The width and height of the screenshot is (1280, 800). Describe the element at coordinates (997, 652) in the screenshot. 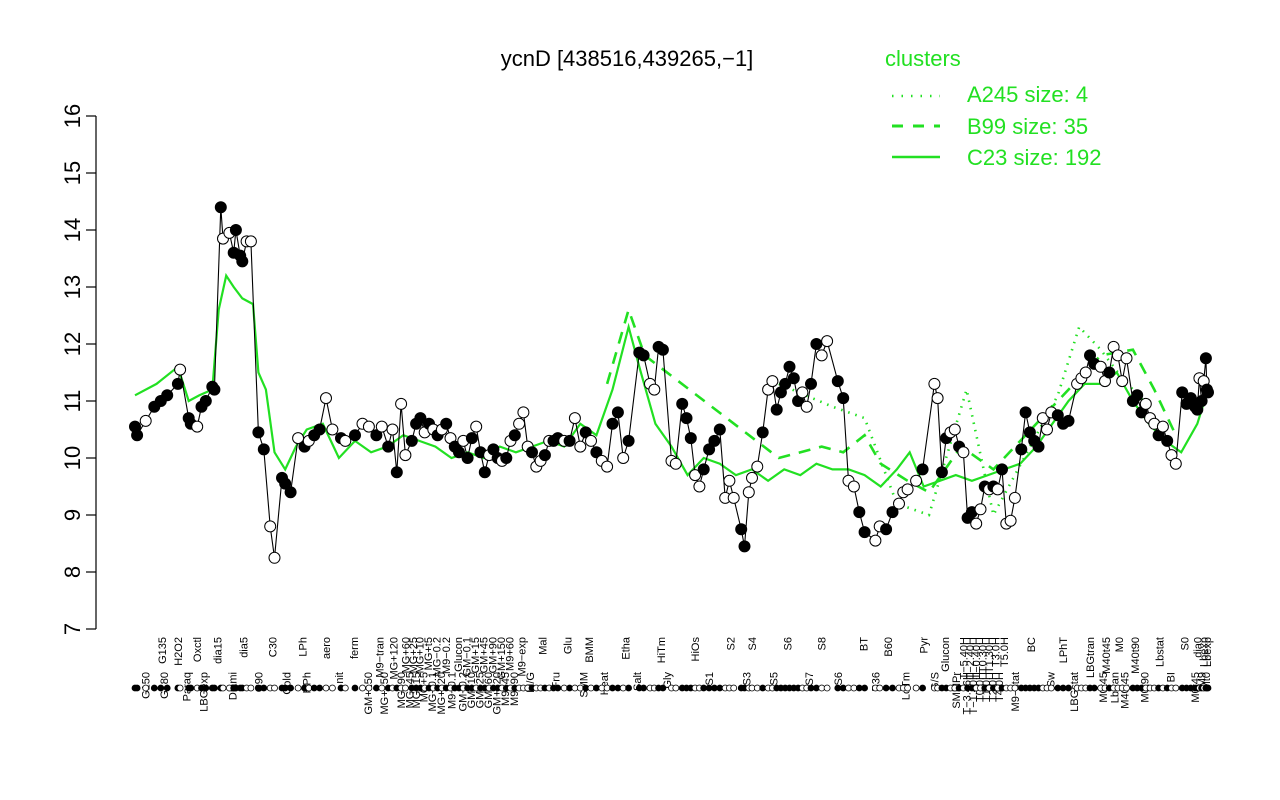

I see `x-tick-label: T3.0H` at that location.